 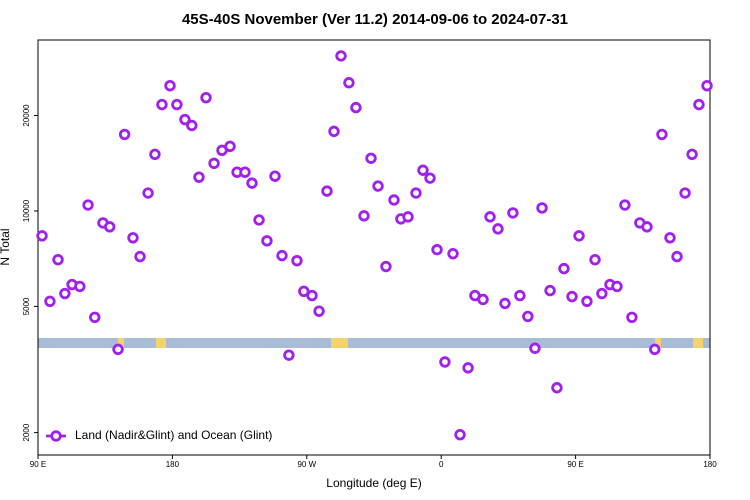 What do you see at coordinates (26, 210) in the screenshot?
I see `y-tick-label: 10000` at bounding box center [26, 210].